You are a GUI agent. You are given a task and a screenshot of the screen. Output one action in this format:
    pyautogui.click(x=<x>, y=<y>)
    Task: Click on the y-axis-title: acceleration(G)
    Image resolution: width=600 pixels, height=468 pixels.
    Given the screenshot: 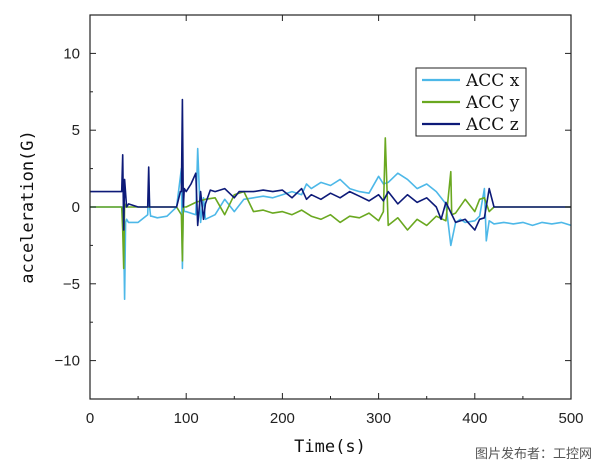 What is the action you would take?
    pyautogui.click(x=28, y=207)
    